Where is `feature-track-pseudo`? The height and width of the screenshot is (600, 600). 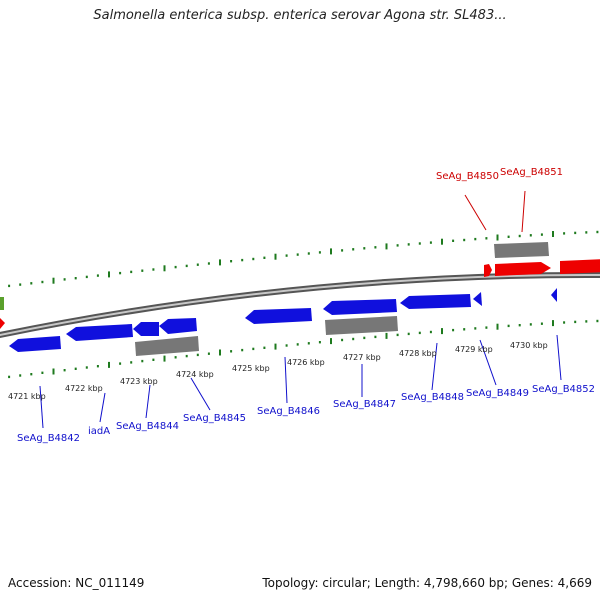
feature-track-pseudo is located at coordinates (342, 299).